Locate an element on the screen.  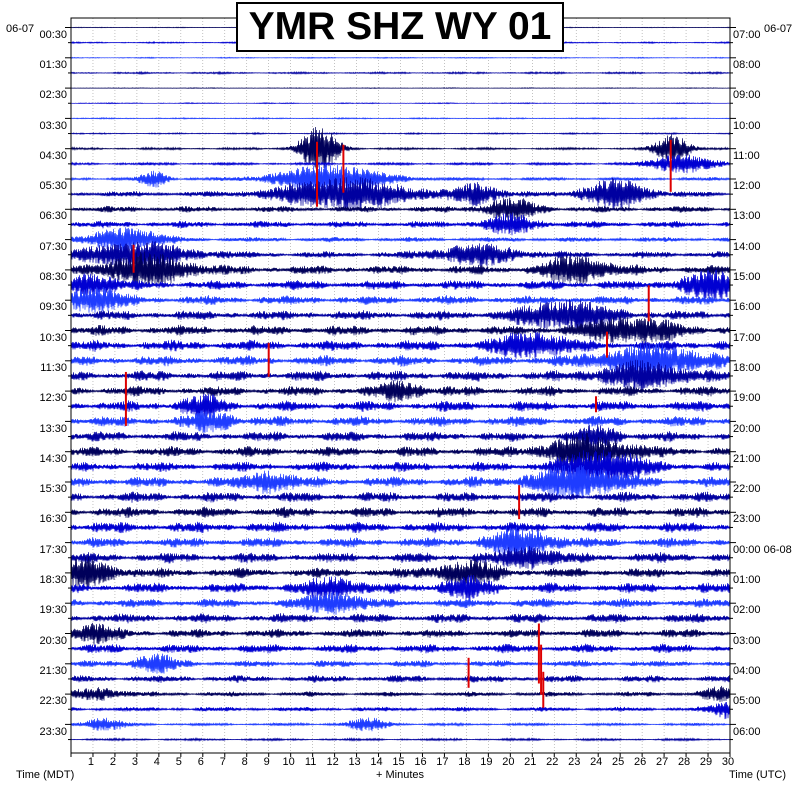
x-tick-label: 21 is located at coordinates (530, 762).